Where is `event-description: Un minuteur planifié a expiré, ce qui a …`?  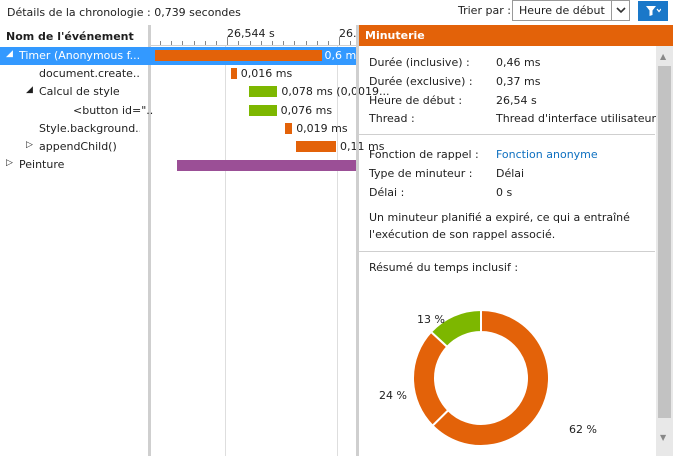
event-description: Un minuteur planifié a expiré, ce qui a … is located at coordinates (499, 226).